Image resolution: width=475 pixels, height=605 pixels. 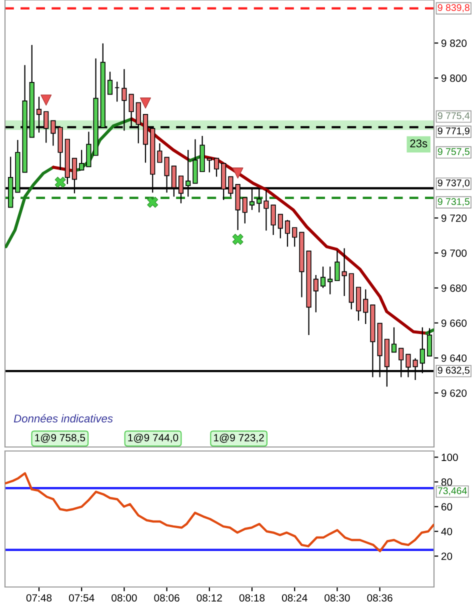 I want to click on ref-line-label: 9 771,9, so click(x=454, y=131).